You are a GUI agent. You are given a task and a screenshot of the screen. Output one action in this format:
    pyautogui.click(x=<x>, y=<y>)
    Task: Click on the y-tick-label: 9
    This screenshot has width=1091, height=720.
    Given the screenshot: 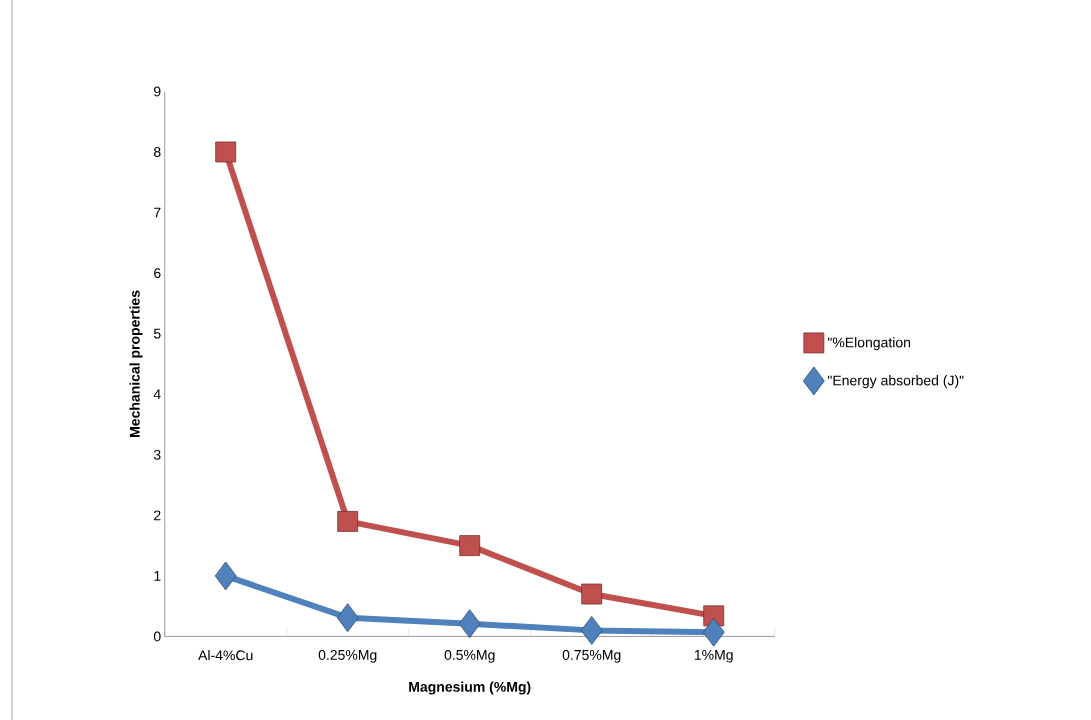 What is the action you would take?
    pyautogui.click(x=157, y=91)
    